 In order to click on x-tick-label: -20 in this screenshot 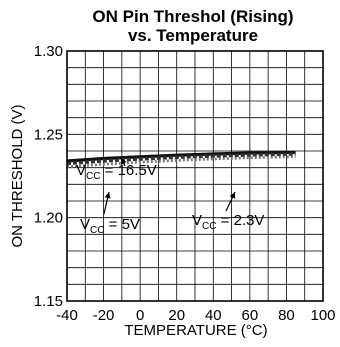, I will do `click(104, 315)`.